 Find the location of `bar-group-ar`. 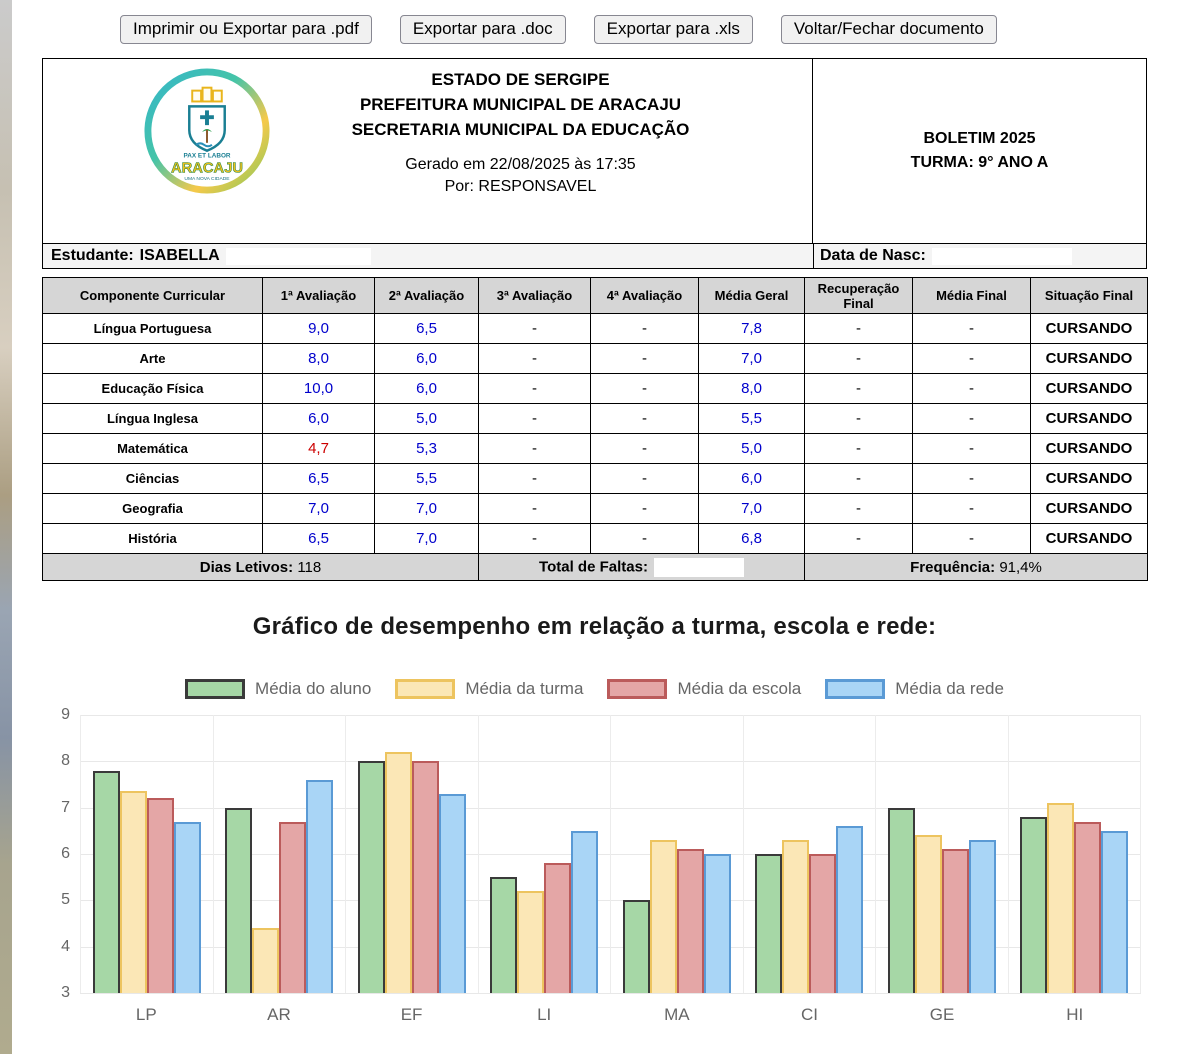

bar-group-ar is located at coordinates (279, 854).